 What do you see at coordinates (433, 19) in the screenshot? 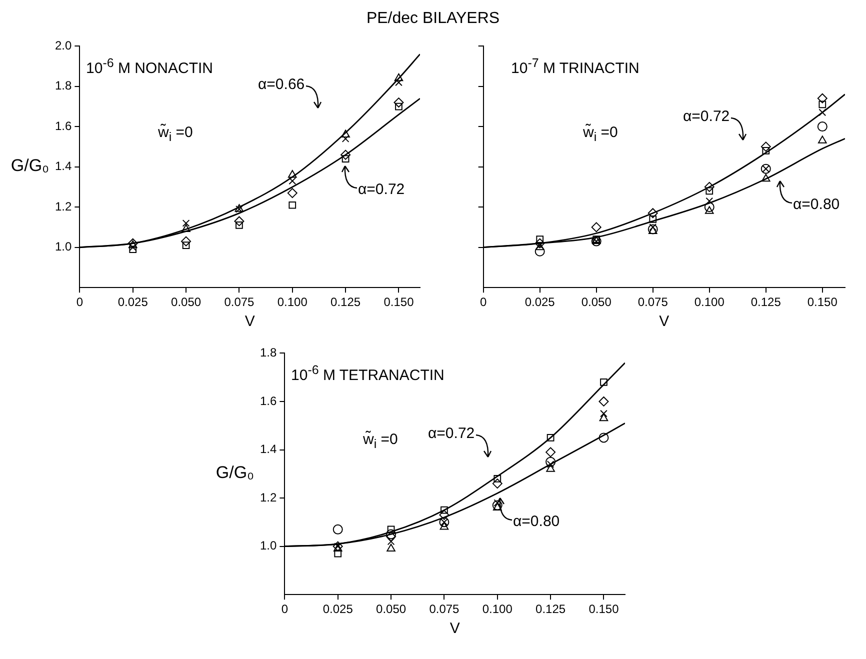
I see `chart-title: PE/dec BILAYERS` at bounding box center [433, 19].